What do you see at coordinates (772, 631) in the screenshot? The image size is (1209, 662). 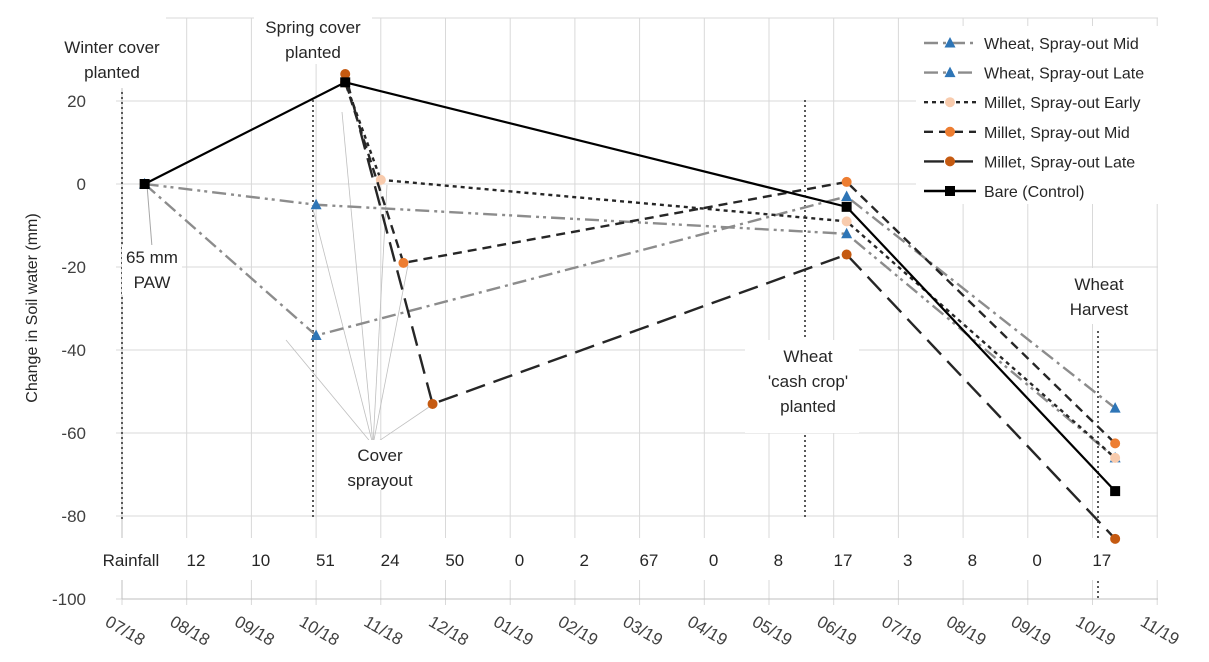 I see `x-tick-label: 05/19` at bounding box center [772, 631].